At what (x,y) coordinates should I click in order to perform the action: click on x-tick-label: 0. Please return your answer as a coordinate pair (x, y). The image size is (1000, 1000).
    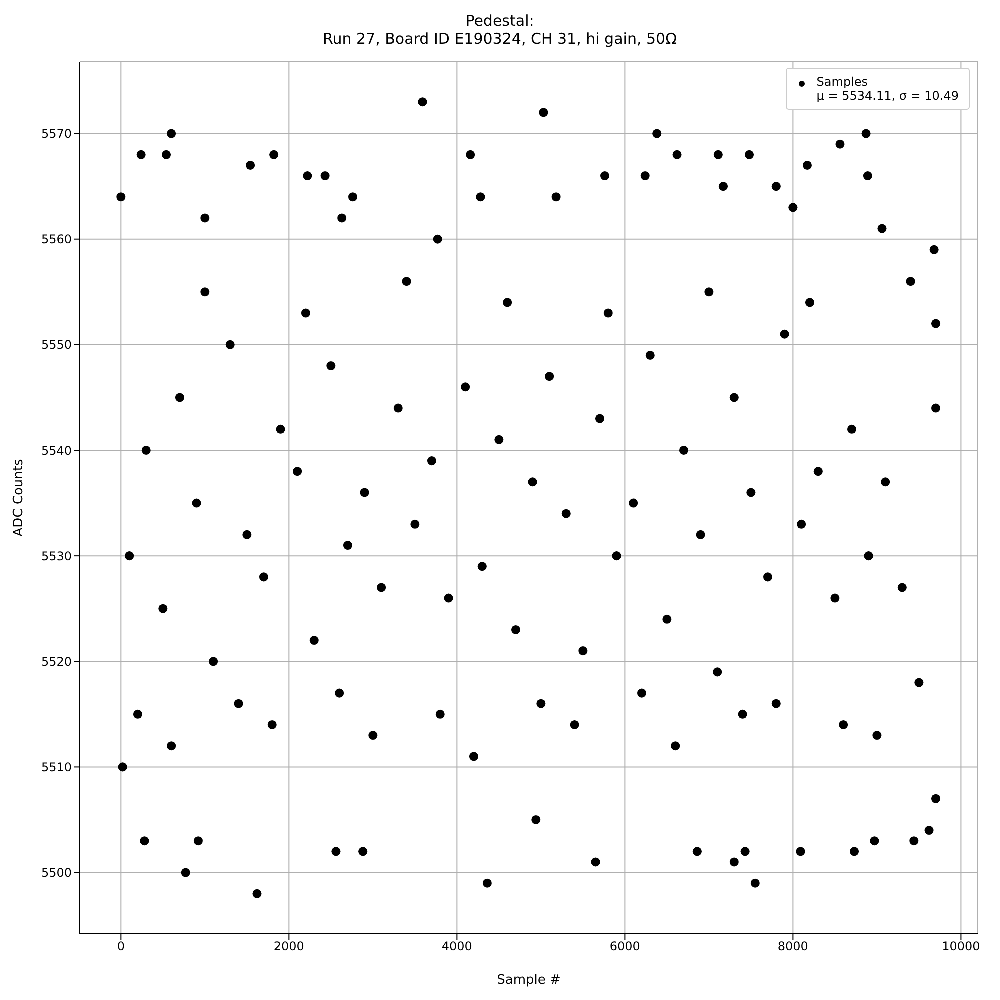
    Looking at the image, I should click on (121, 947).